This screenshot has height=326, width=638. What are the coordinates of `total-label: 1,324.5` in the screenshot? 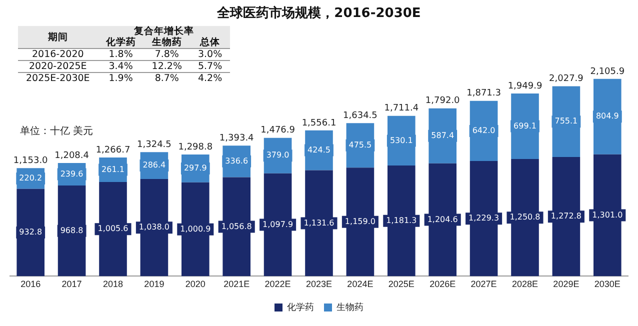 It's located at (154, 145).